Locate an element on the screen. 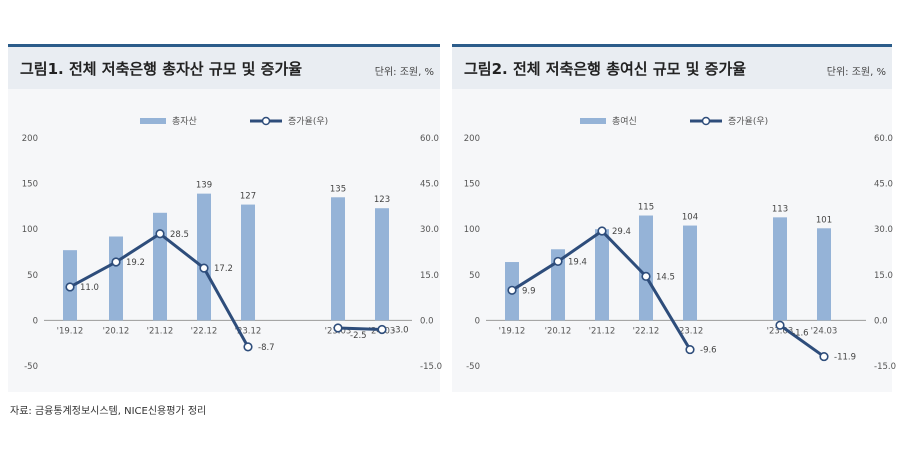 Image resolution: width=900 pixels, height=450 pixels. panel-header: 그림2. 전체 저축은행 총여신 규모 및 증가율 단위: 조원, % is located at coordinates (672, 68).